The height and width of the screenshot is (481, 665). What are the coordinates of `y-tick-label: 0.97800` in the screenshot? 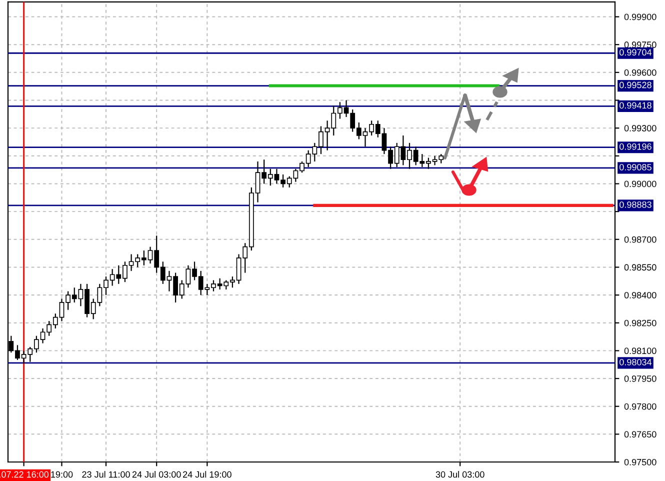 It's located at (640, 406).